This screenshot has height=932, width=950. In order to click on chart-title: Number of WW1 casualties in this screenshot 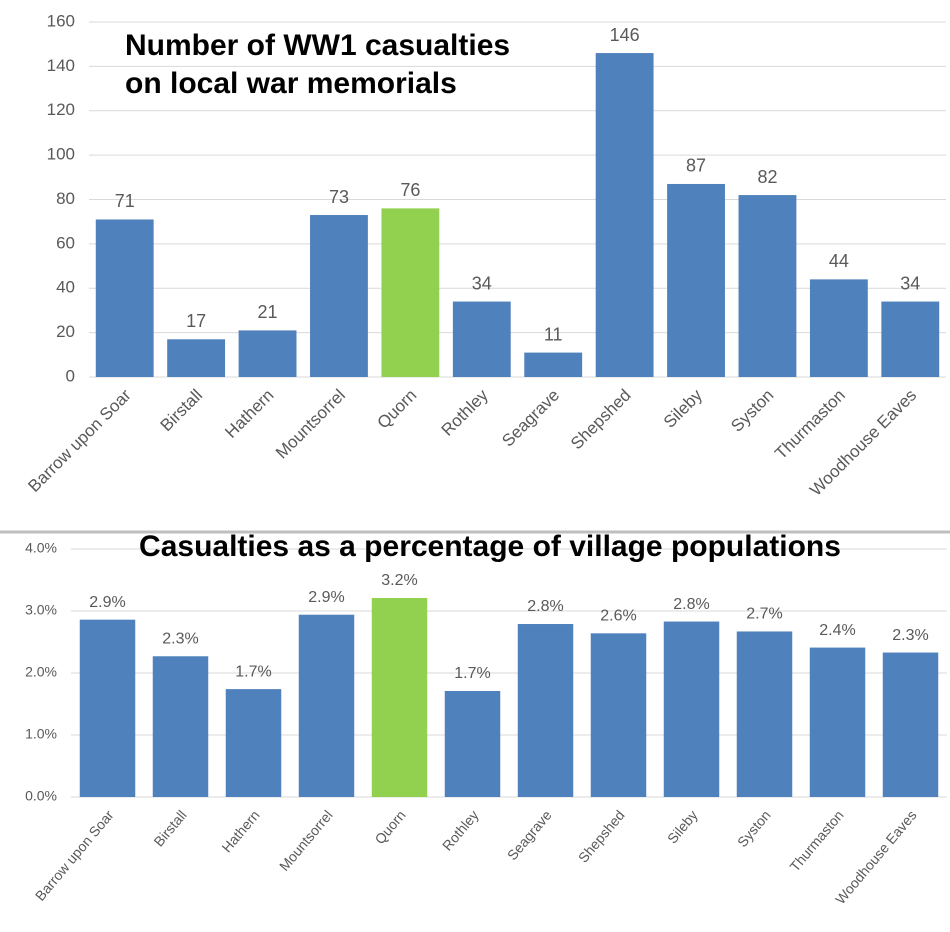, I will do `click(317, 45)`.